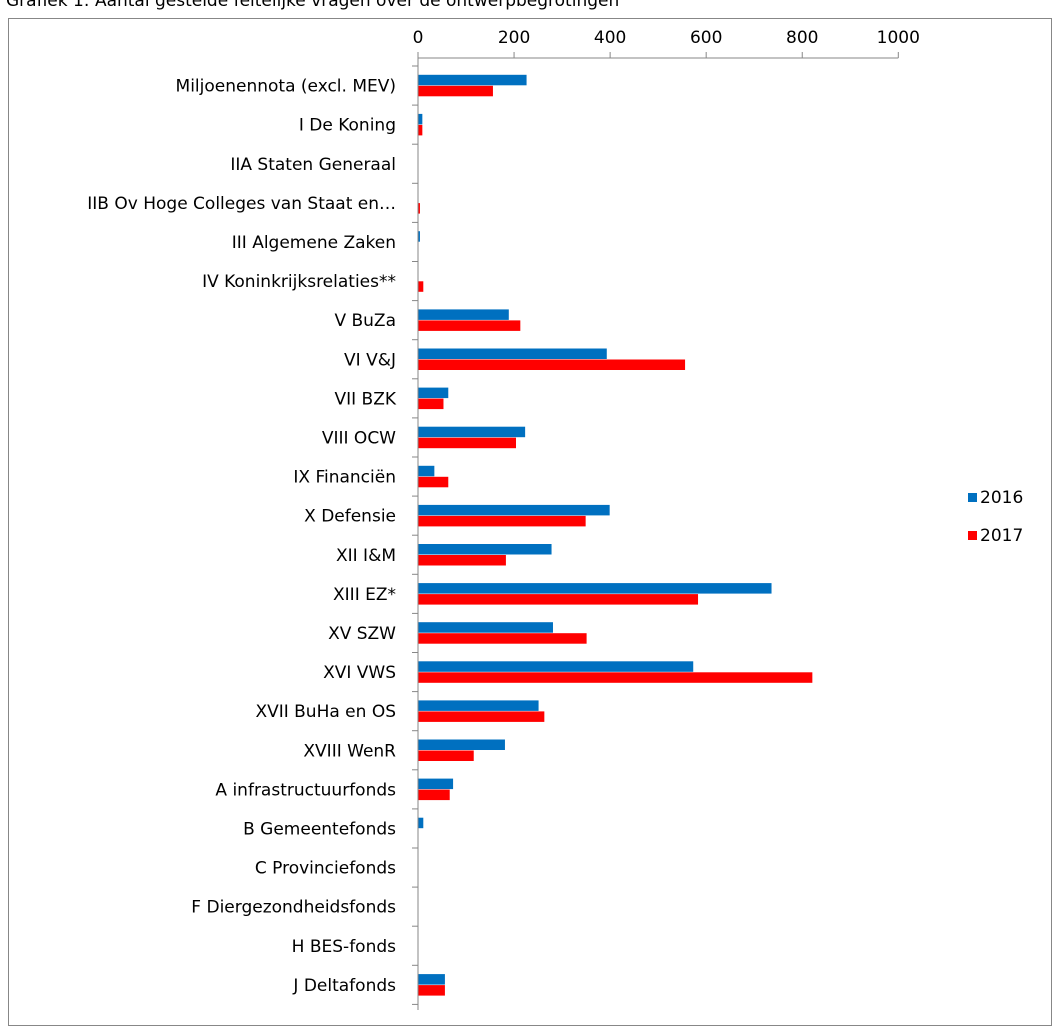  I want to click on category-label: B Gemeentefonds, so click(319, 829).